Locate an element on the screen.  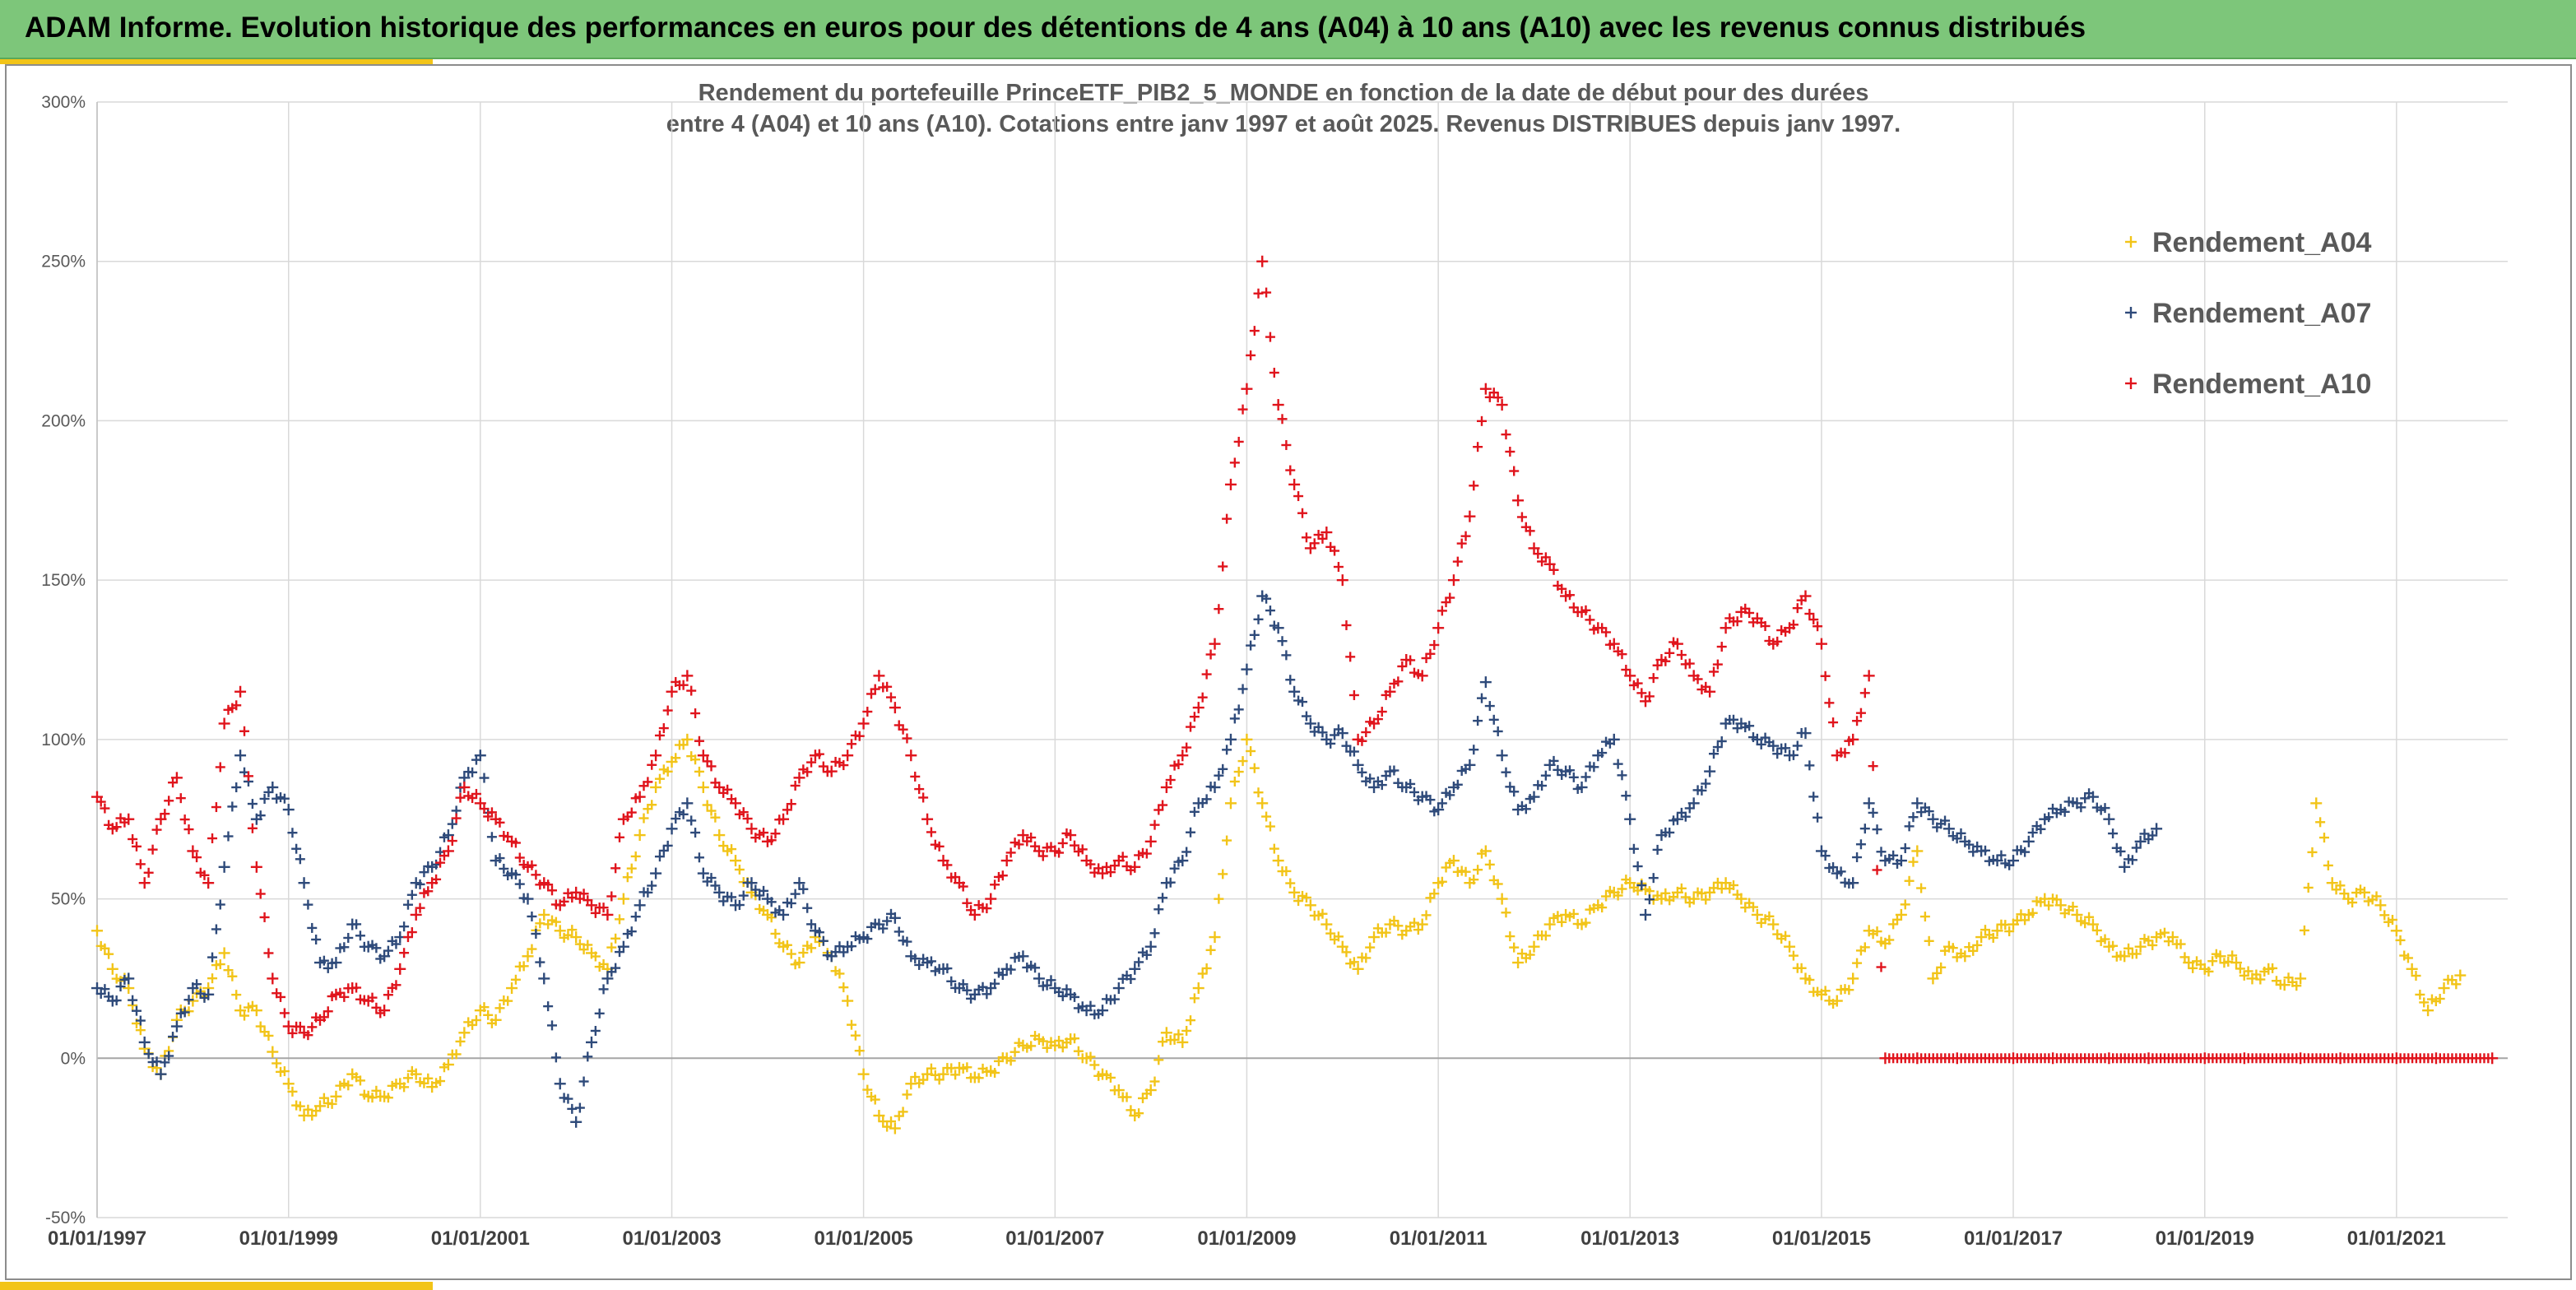
legend-label: Rendement_A04 is located at coordinates (2262, 242).